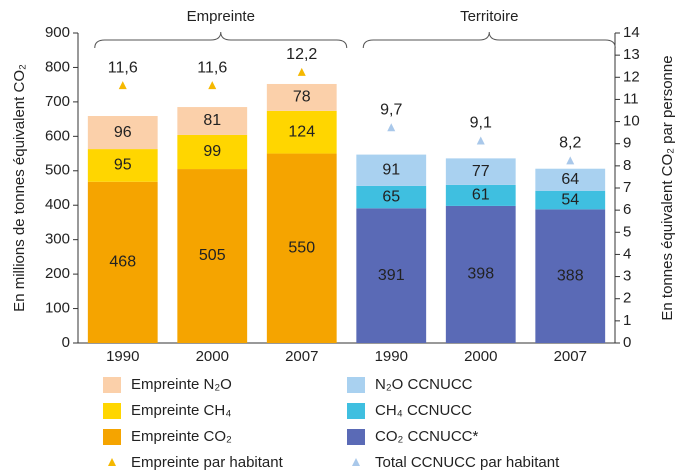  Describe the element at coordinates (181, 384) in the screenshot. I see `legend-label: Empreinte N₂O` at that location.